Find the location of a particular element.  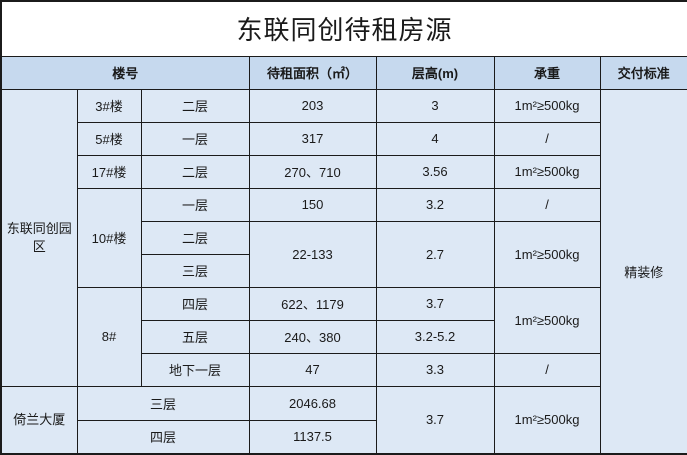

height-cell: 3.2-5.2 is located at coordinates (435, 336).